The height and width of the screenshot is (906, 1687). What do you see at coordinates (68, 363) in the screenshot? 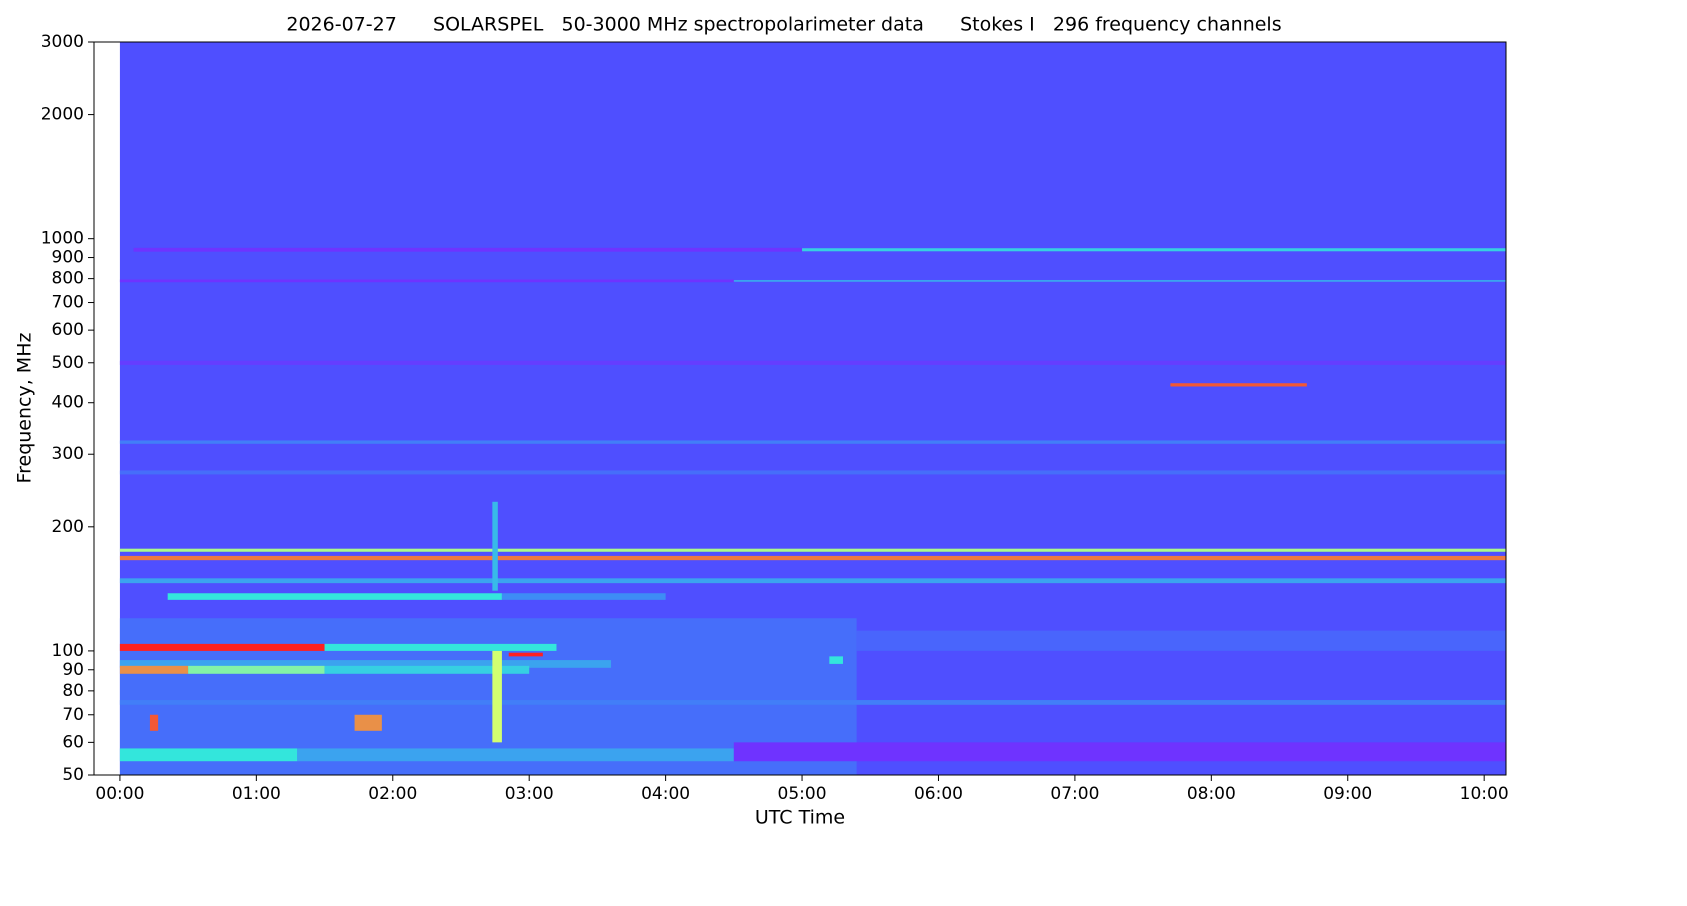
I see `y-tick-label: 500` at bounding box center [68, 363].